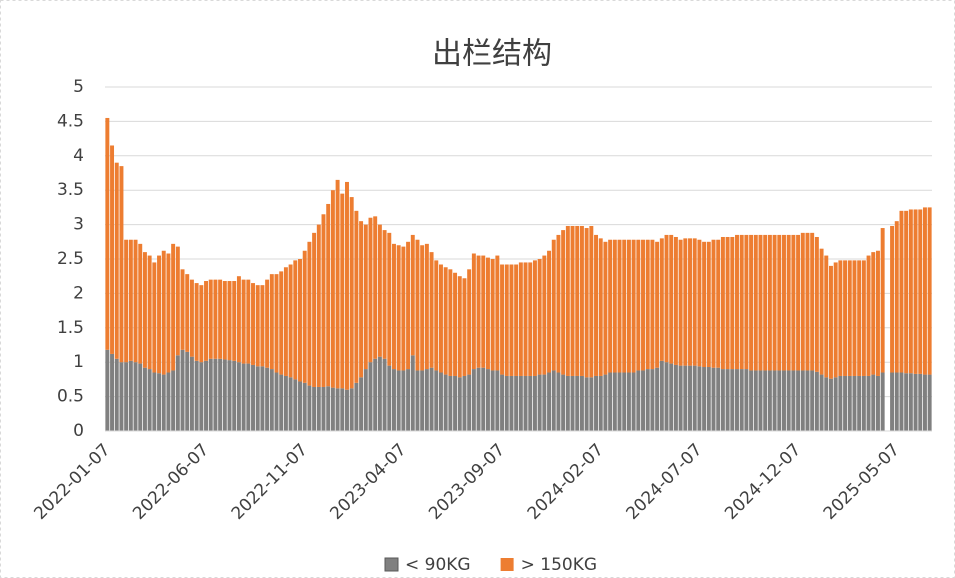 This screenshot has height=578, width=955. I want to click on y-tick-label: 3.5, so click(70, 190).